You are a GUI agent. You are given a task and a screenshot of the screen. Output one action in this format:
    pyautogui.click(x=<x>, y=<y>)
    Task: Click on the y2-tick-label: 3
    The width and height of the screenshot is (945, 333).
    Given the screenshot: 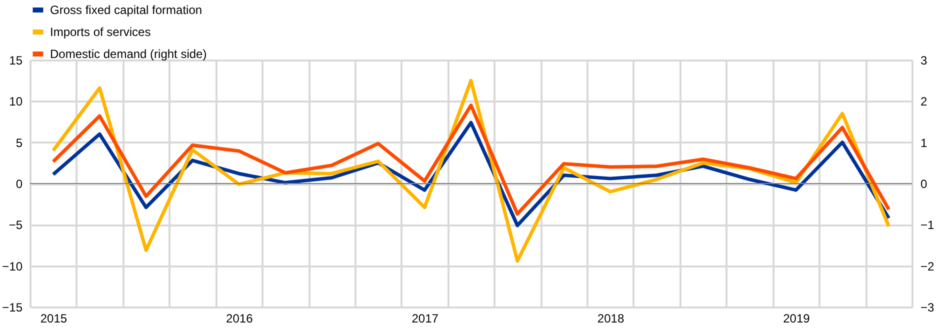 What is the action you would take?
    pyautogui.click(x=924, y=61)
    